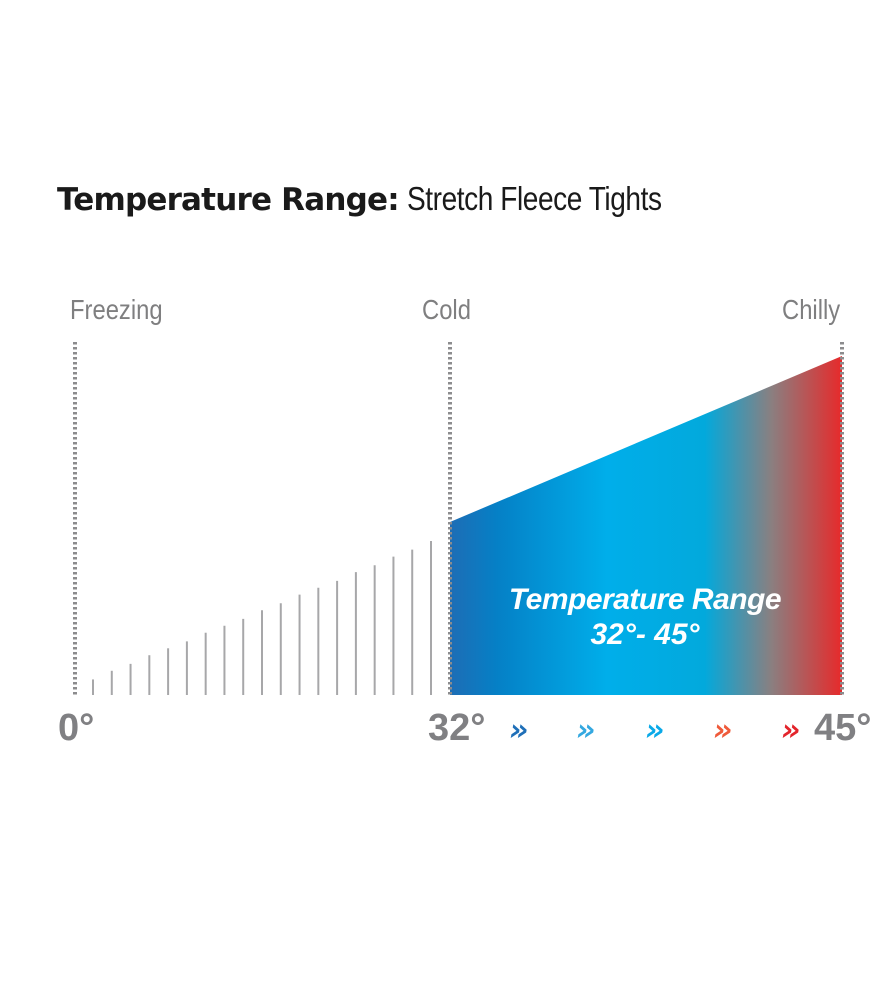  I want to click on tick-label-32: 32°, so click(457, 728).